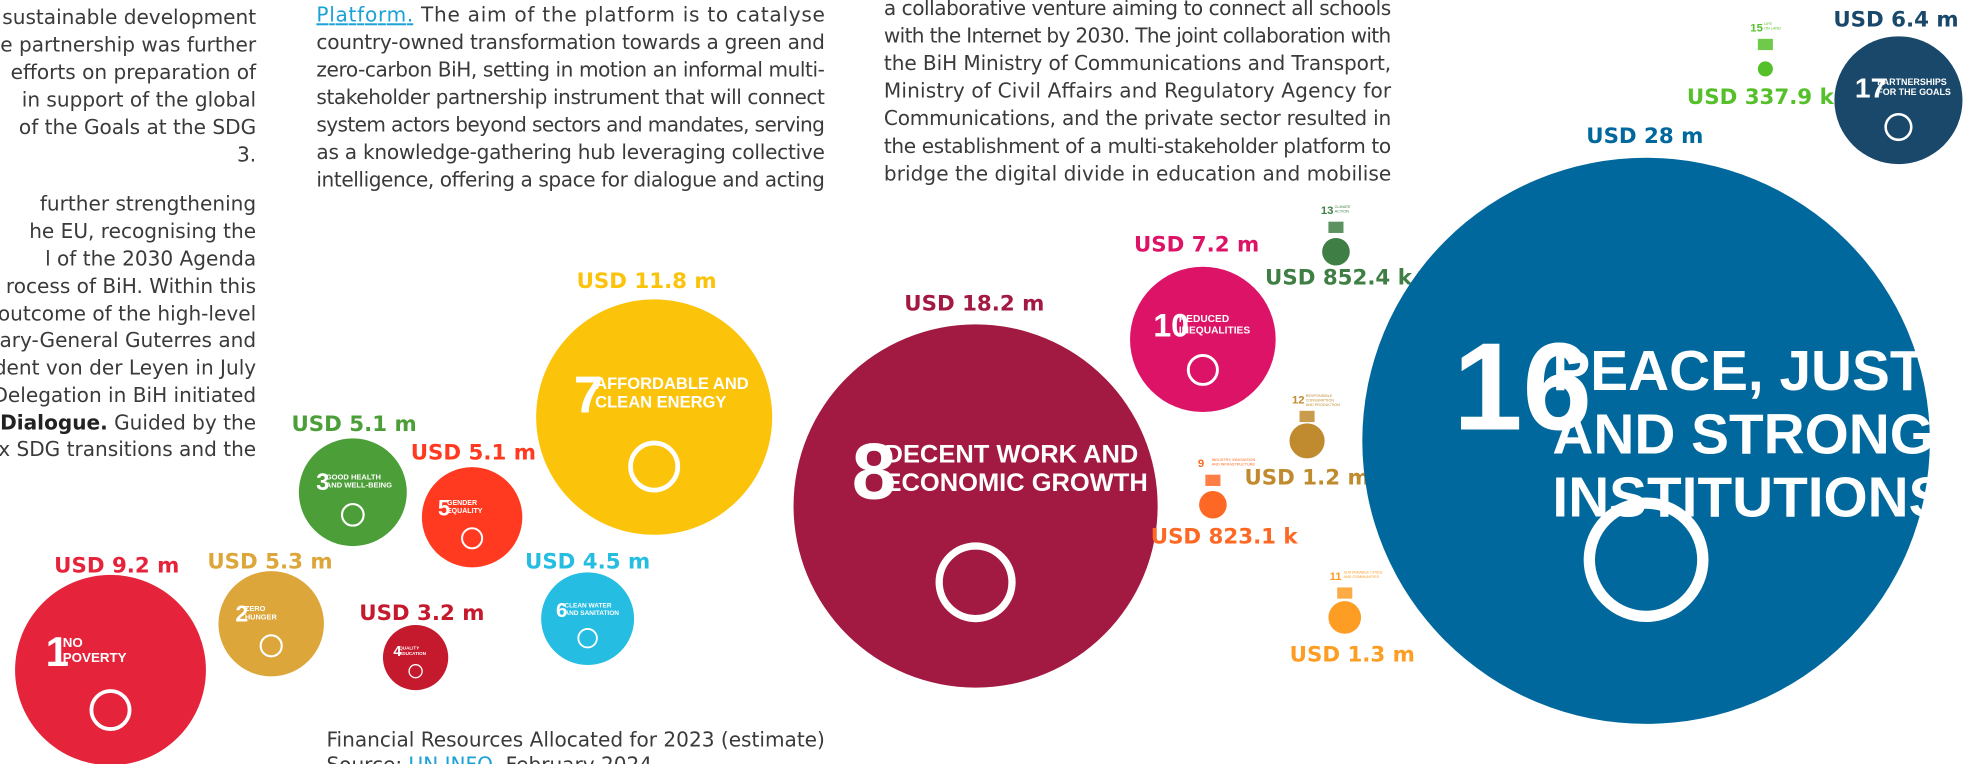 The width and height of the screenshot is (1965, 764). I want to click on goal-name: CLIMATE, so click(1343, 207).